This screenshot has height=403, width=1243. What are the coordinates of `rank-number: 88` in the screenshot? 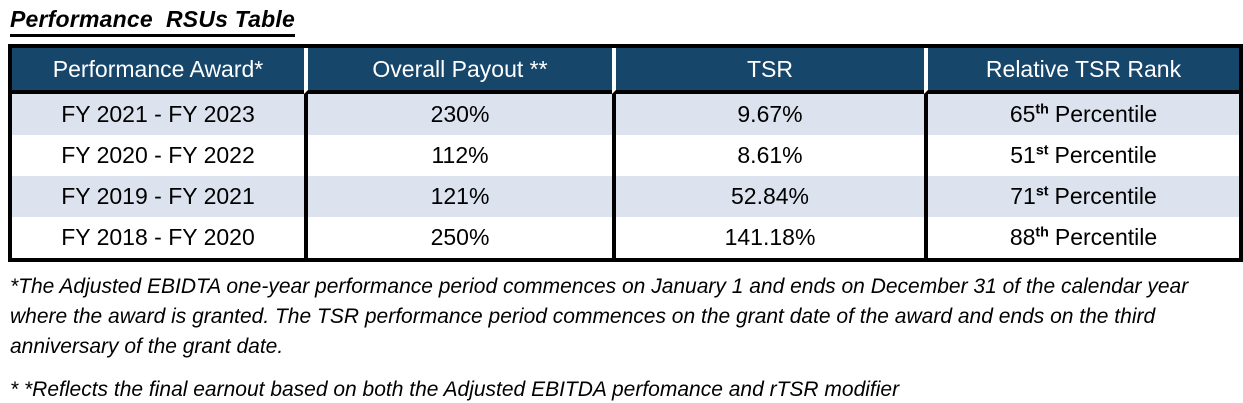 It's located at (1022, 237).